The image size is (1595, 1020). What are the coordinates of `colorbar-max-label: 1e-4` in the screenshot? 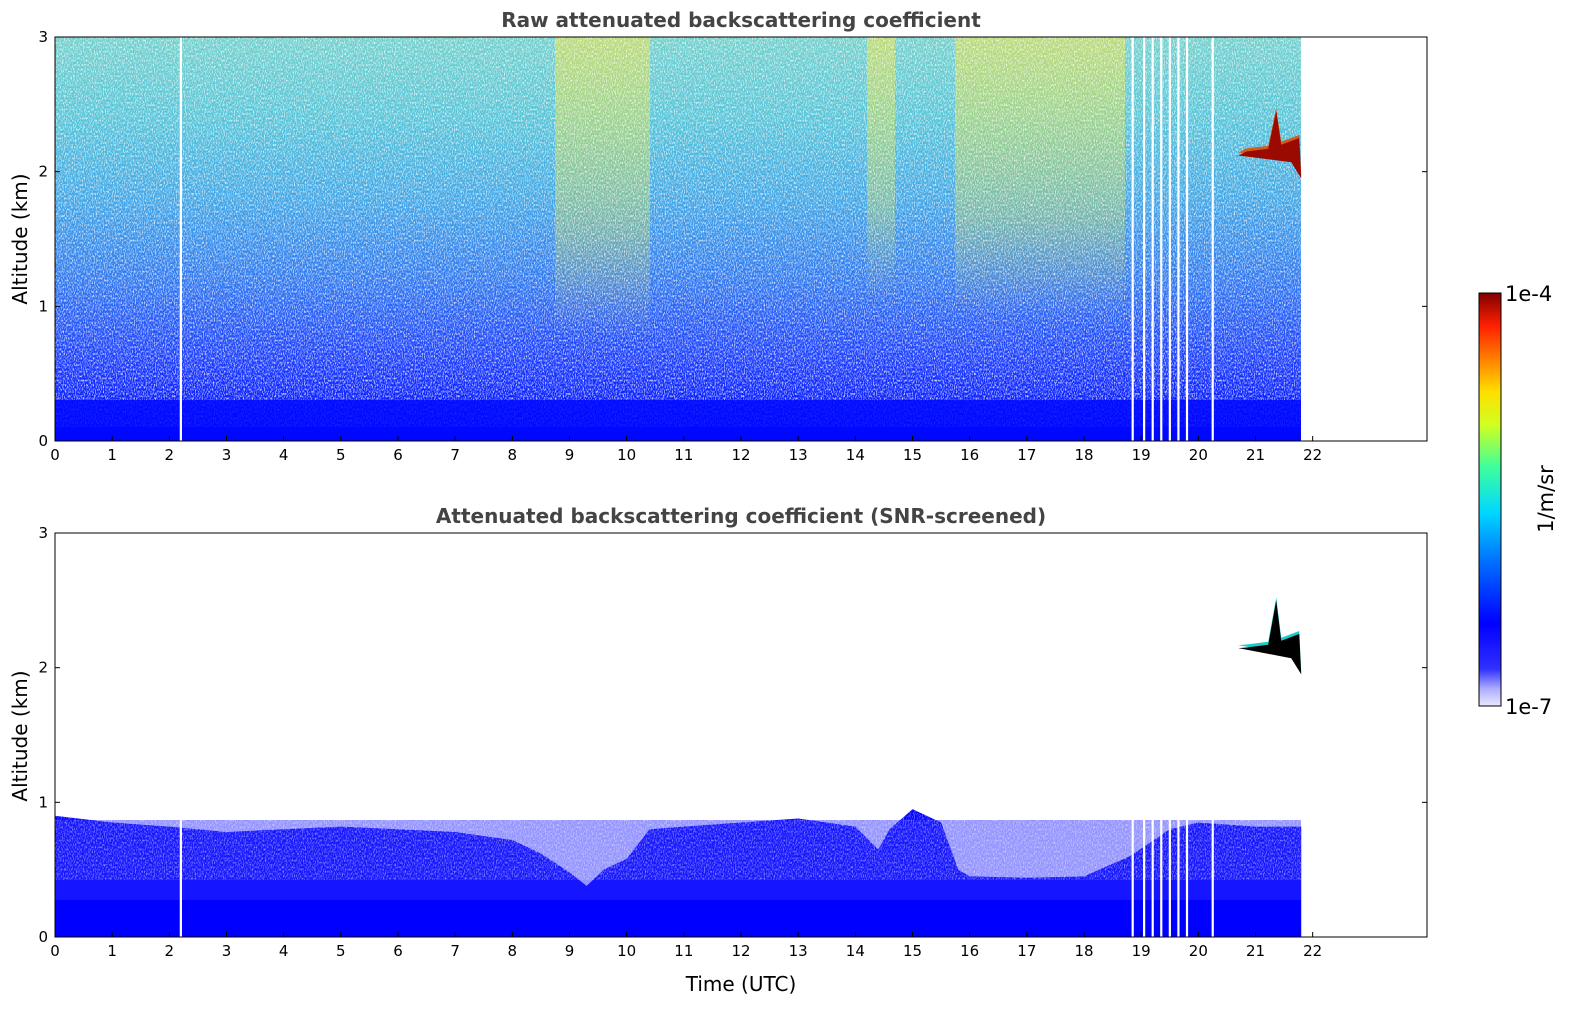 It's located at (1528, 294).